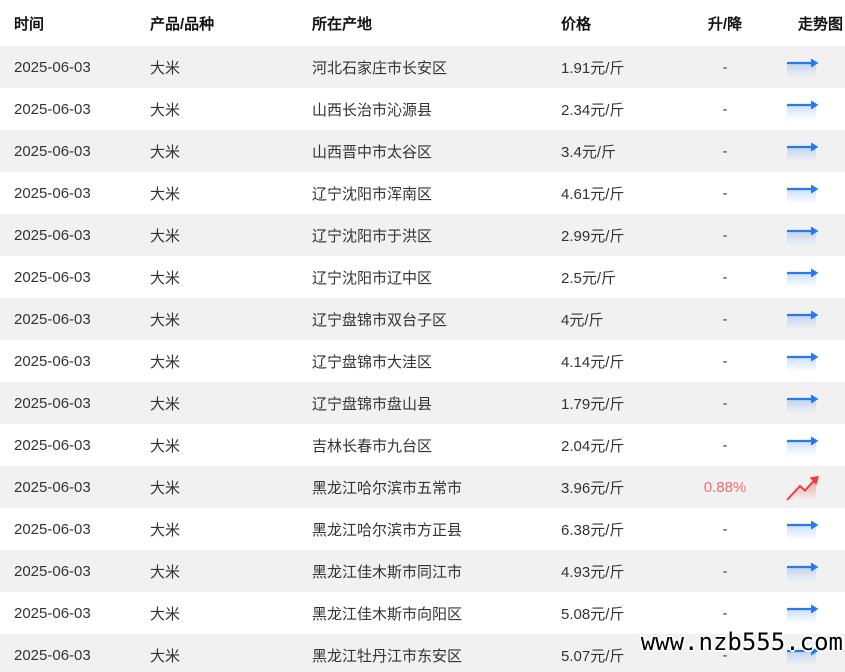 This screenshot has width=845, height=672. I want to click on cell-origin: 河北石家庄市长安区, so click(380, 68).